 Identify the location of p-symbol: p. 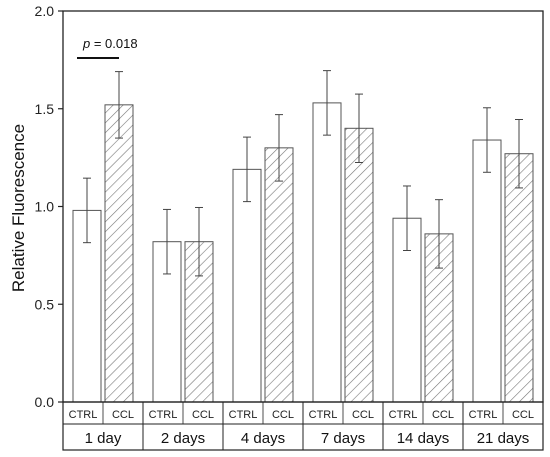
(86, 43).